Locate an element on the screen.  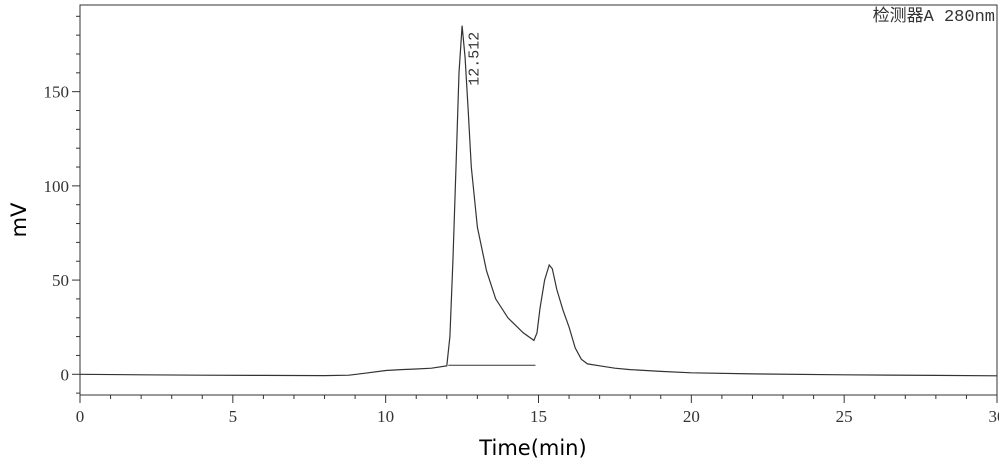
x-tick-label: 20 is located at coordinates (691, 416).